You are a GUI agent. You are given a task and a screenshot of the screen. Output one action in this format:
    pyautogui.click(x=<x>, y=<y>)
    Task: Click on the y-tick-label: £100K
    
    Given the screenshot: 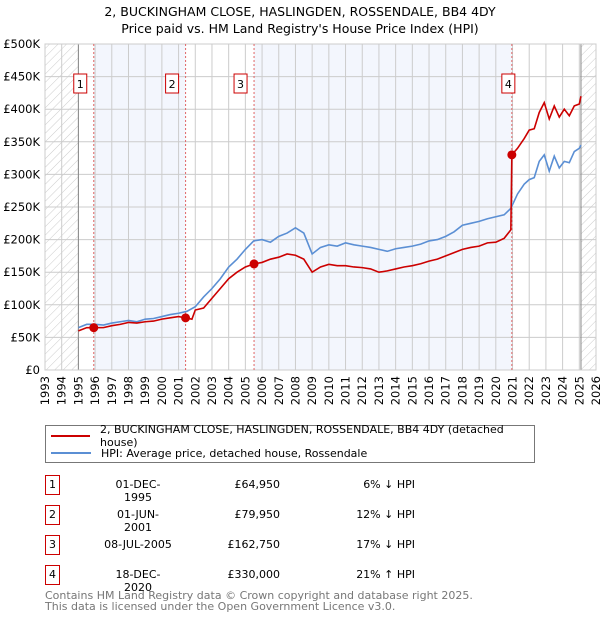 What is the action you would take?
    pyautogui.click(x=21, y=305)
    